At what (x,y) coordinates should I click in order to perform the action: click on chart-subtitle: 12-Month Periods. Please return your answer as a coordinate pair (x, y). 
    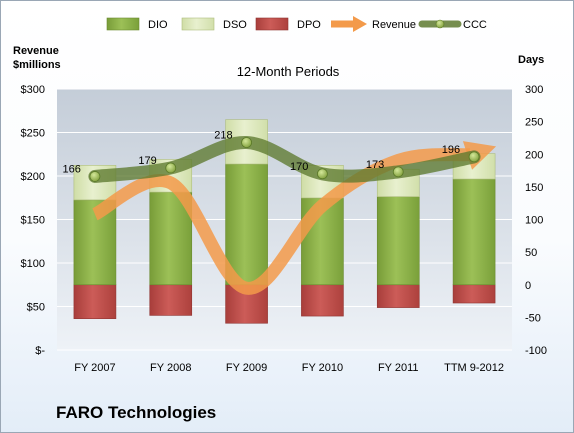
    Looking at the image, I should click on (288, 71).